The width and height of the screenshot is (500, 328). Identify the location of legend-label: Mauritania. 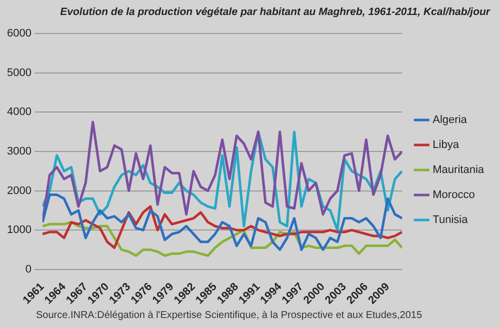
(458, 170).